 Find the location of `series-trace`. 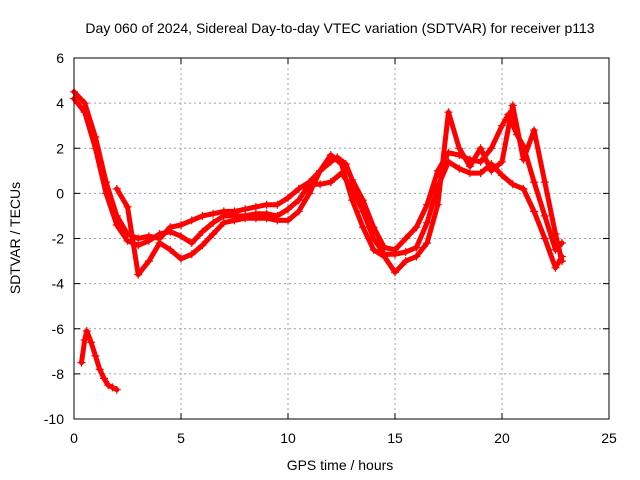

series-trace is located at coordinates (99, 360).